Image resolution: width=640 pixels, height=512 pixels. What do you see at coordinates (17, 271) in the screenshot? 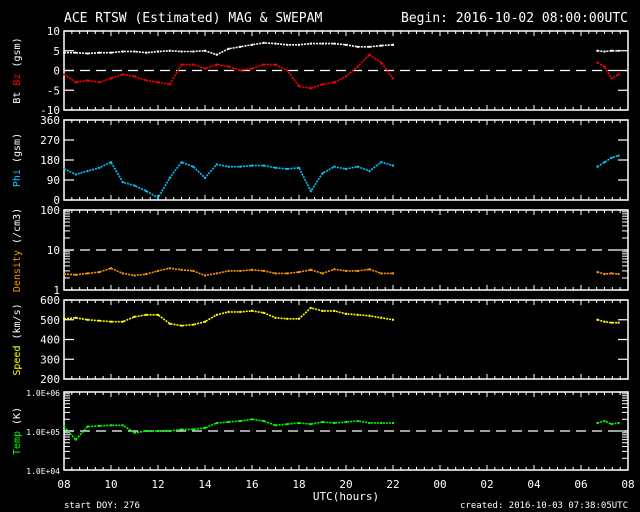
I see `y-axis-label-part: Density` at bounding box center [17, 271].